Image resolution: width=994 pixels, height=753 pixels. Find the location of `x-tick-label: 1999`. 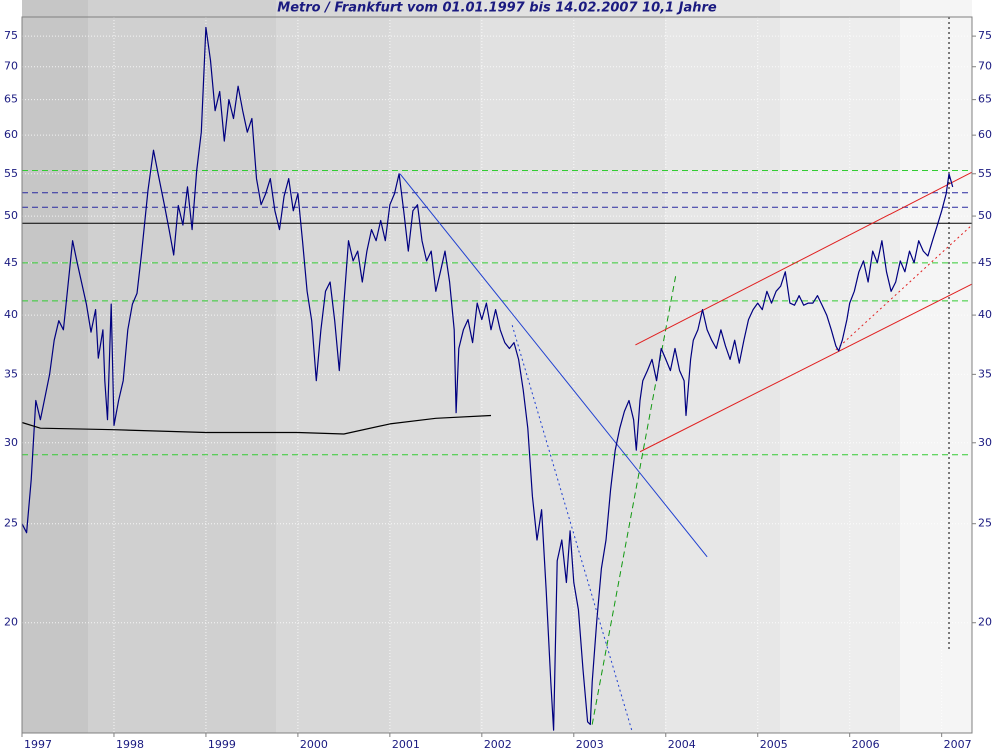

x-tick-label: 1999 is located at coordinates (222, 744).